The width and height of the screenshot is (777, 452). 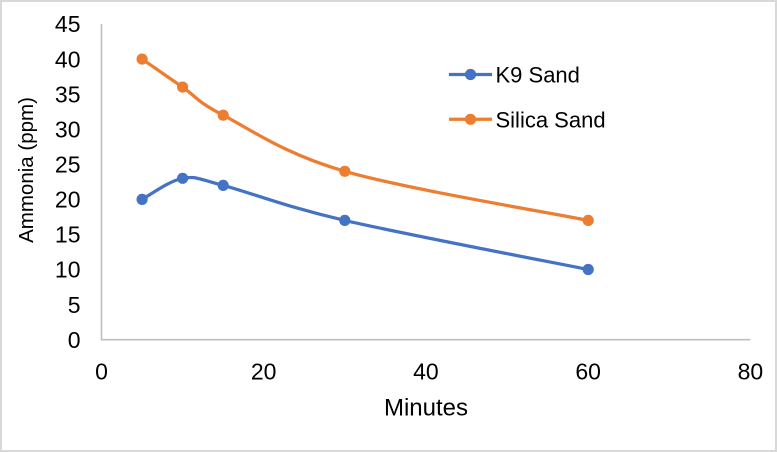 What do you see at coordinates (68, 24) in the screenshot?
I see `svg-text: 45` at bounding box center [68, 24].